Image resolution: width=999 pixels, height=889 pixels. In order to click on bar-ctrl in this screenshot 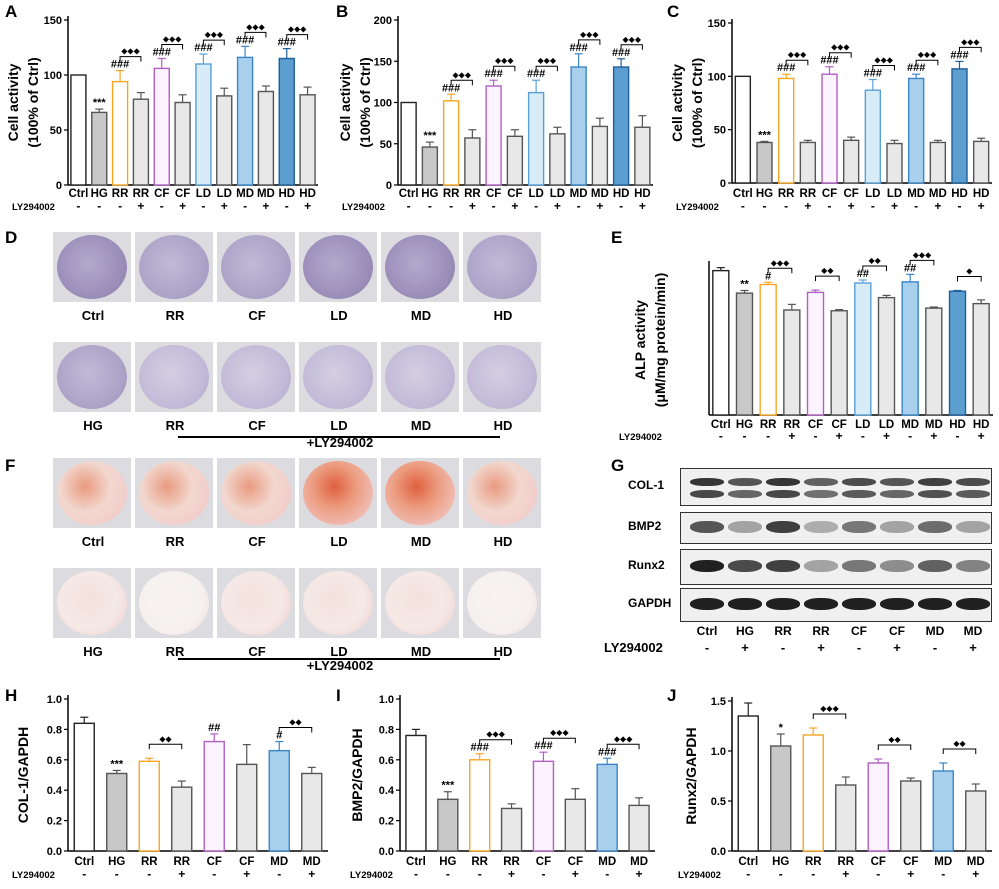, I will do `click(748, 783)`.